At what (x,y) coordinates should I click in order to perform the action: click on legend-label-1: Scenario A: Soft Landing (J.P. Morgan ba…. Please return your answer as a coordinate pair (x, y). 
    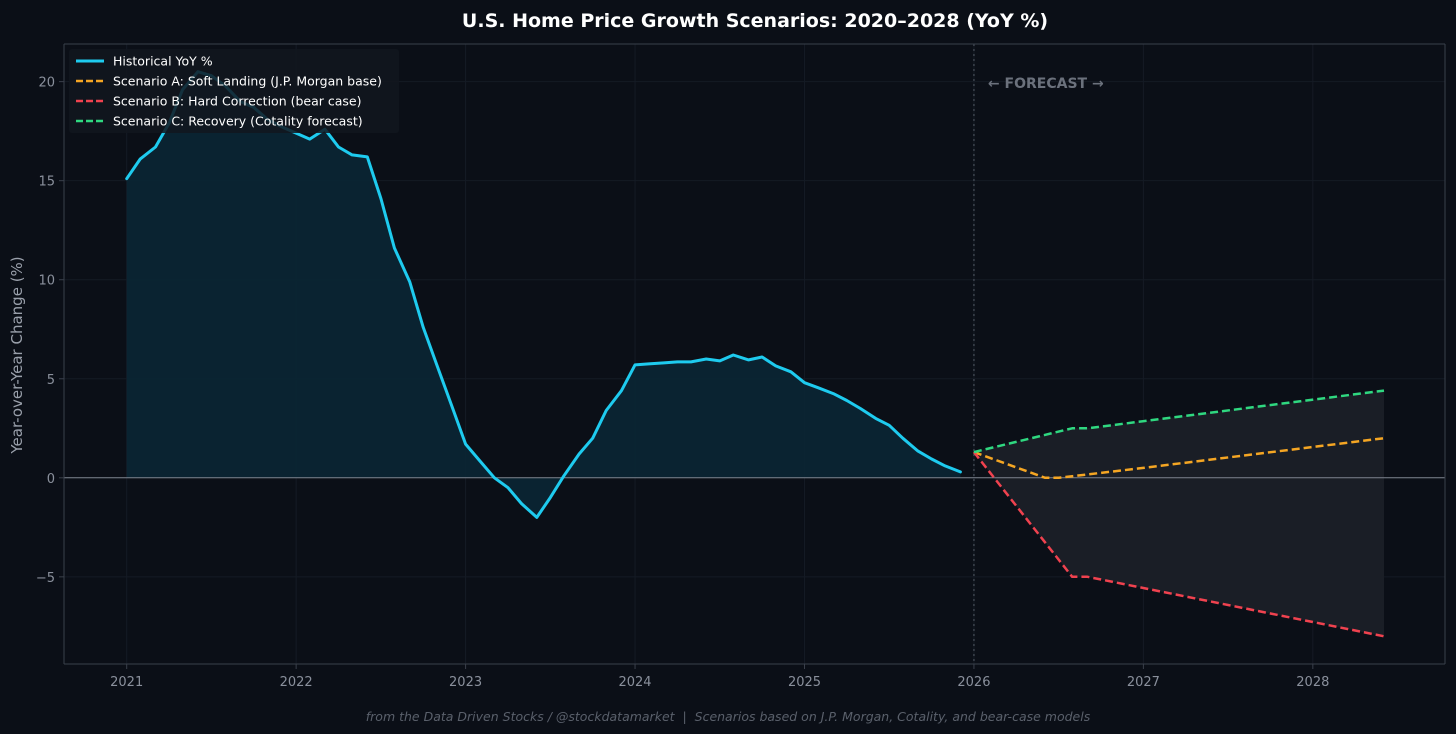
    Looking at the image, I should click on (247, 81).